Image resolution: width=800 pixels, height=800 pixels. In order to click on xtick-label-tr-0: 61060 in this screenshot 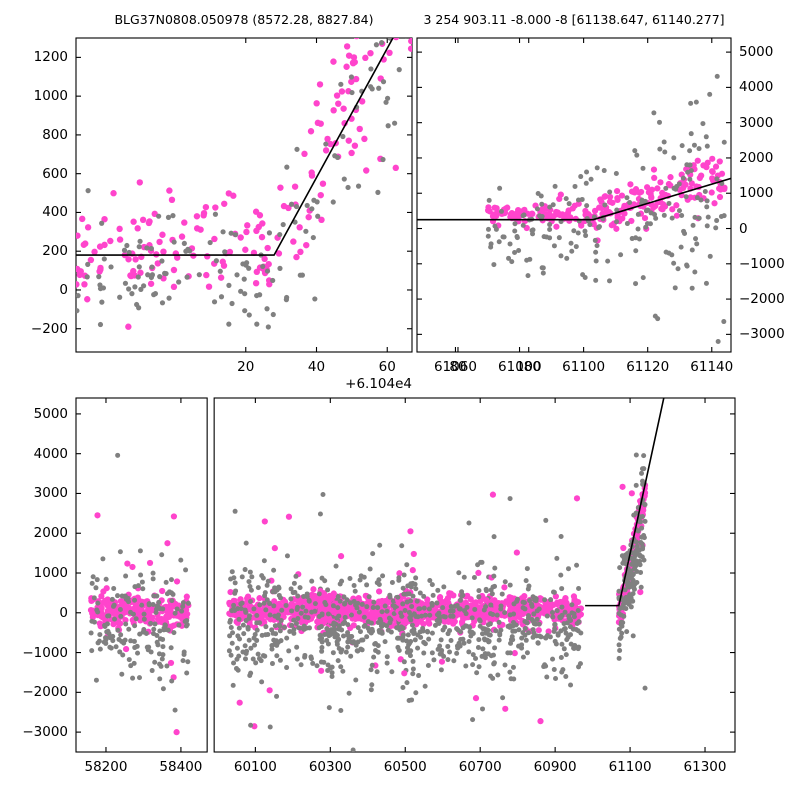, I will do `click(455, 367)`.